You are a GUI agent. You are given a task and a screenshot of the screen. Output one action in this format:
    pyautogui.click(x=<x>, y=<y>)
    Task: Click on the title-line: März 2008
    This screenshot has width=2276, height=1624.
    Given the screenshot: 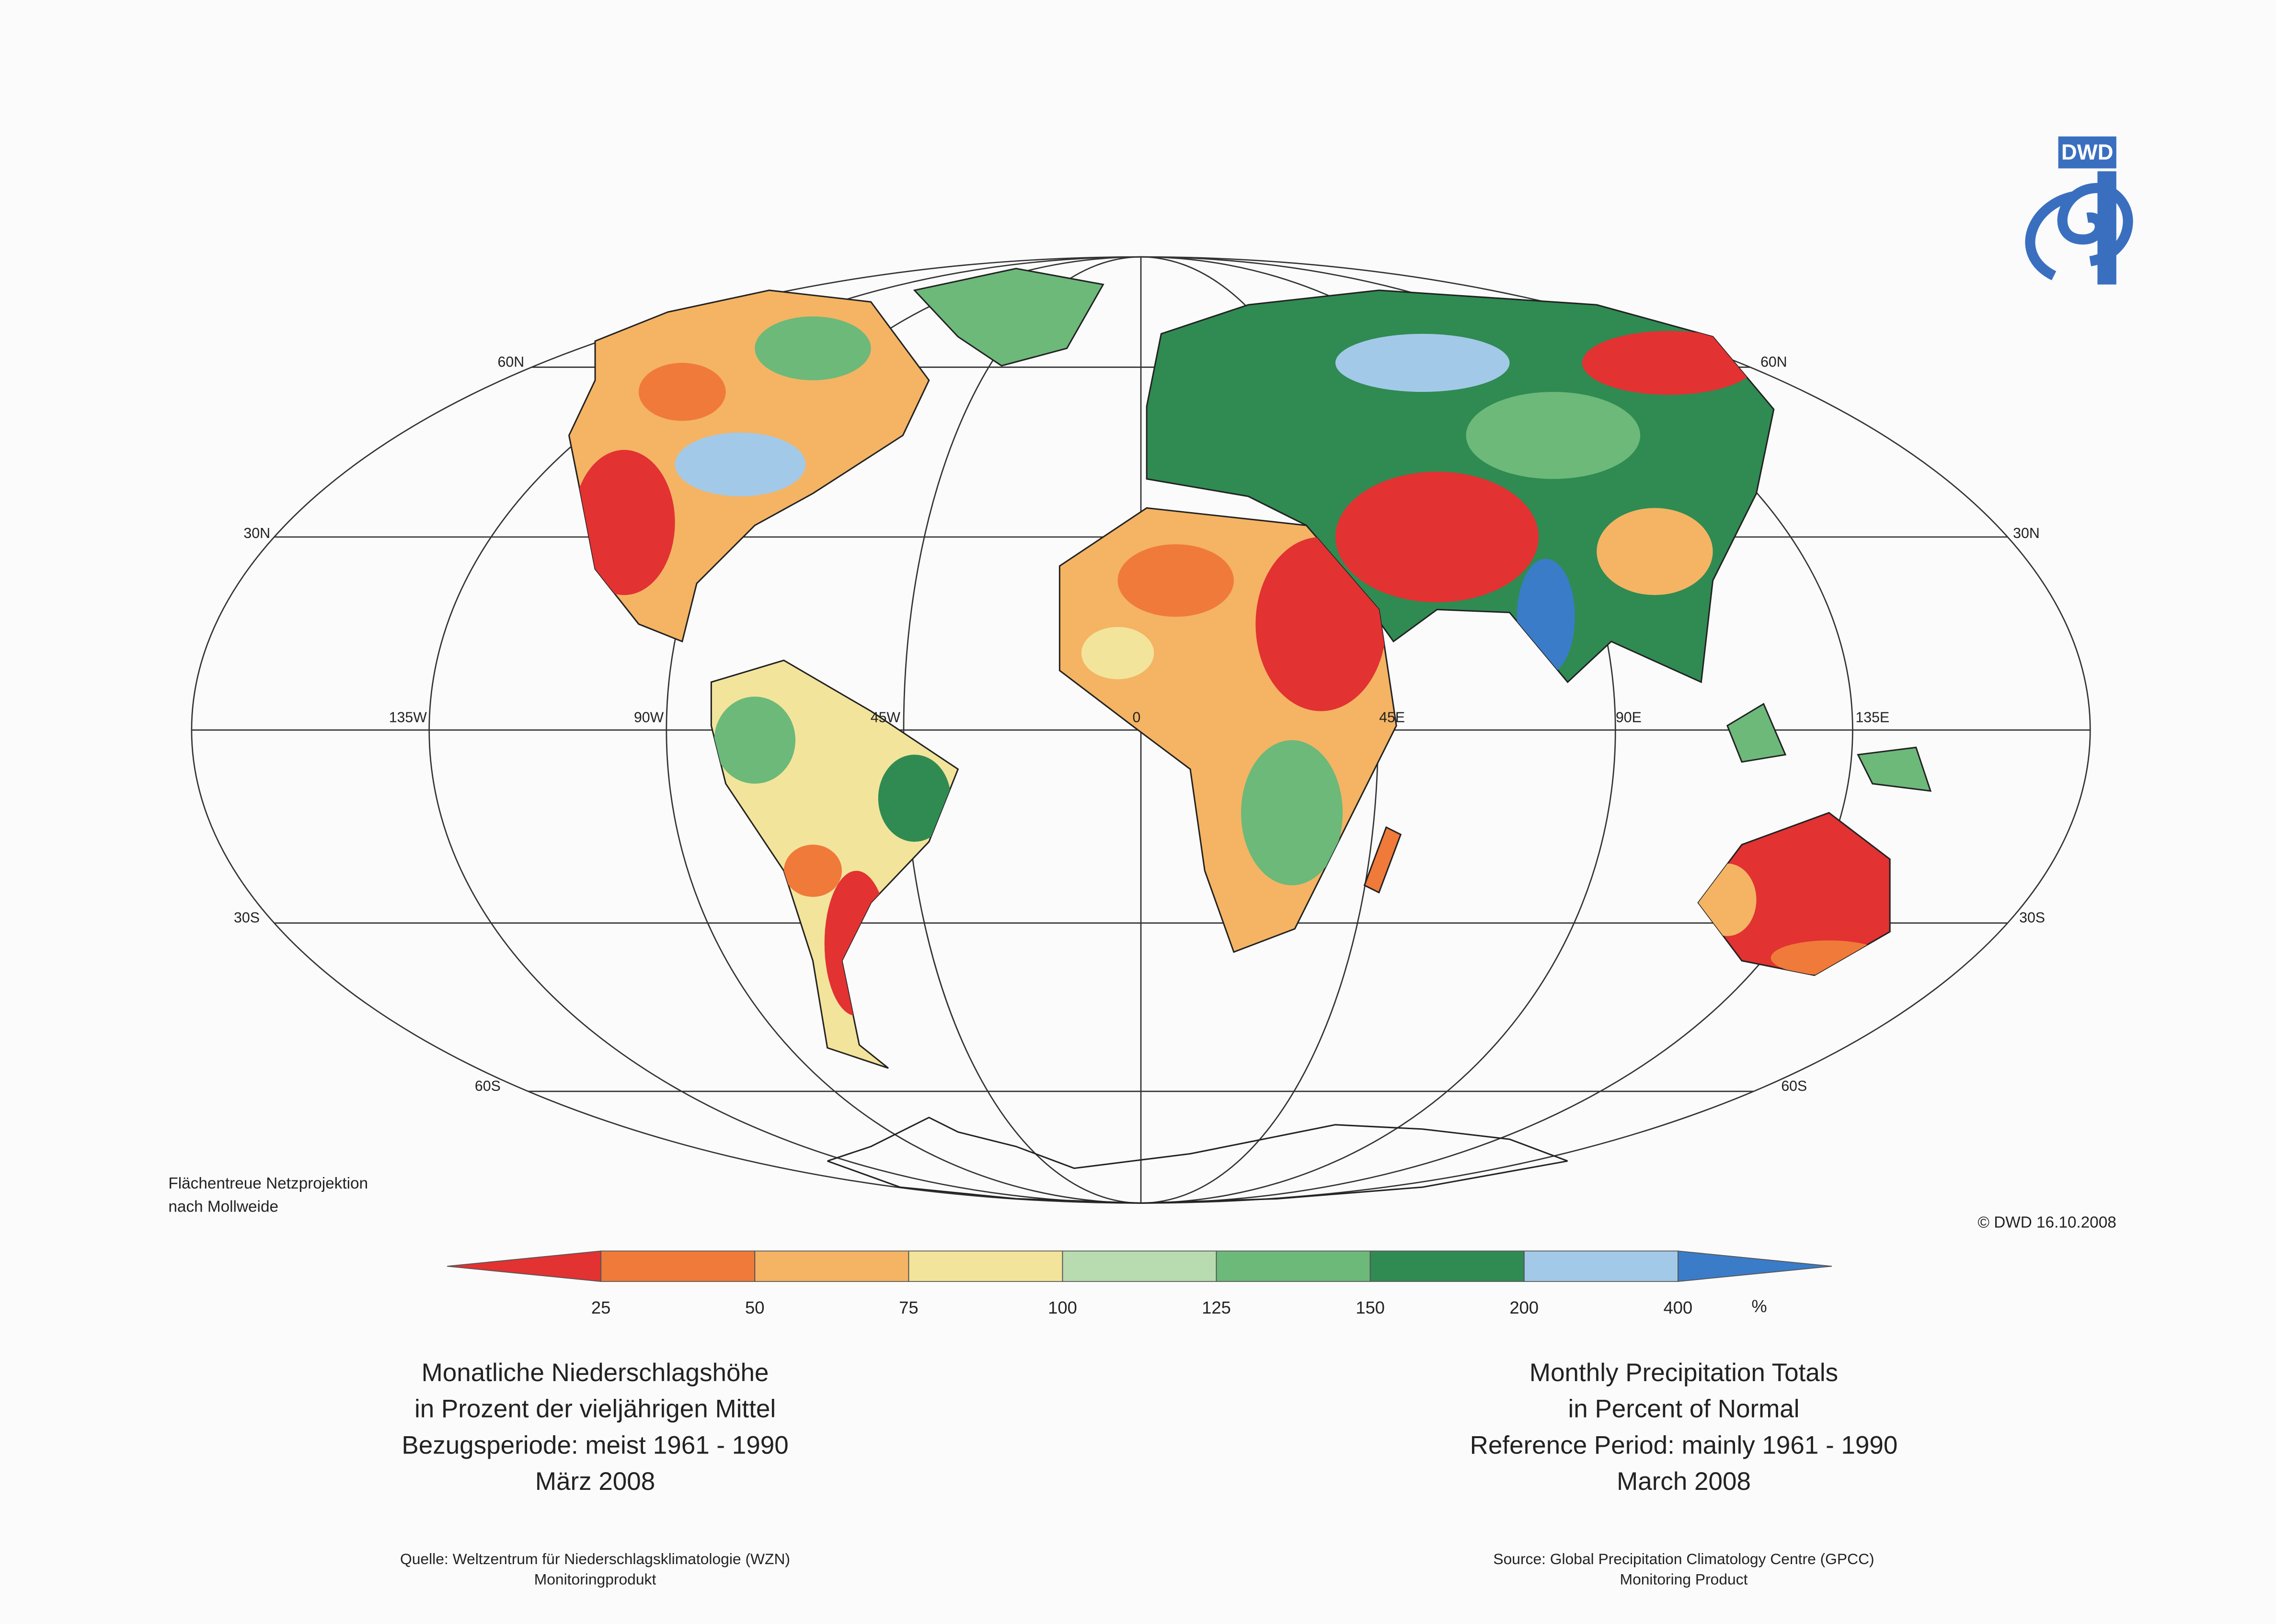 What is the action you would take?
    pyautogui.click(x=595, y=1481)
    